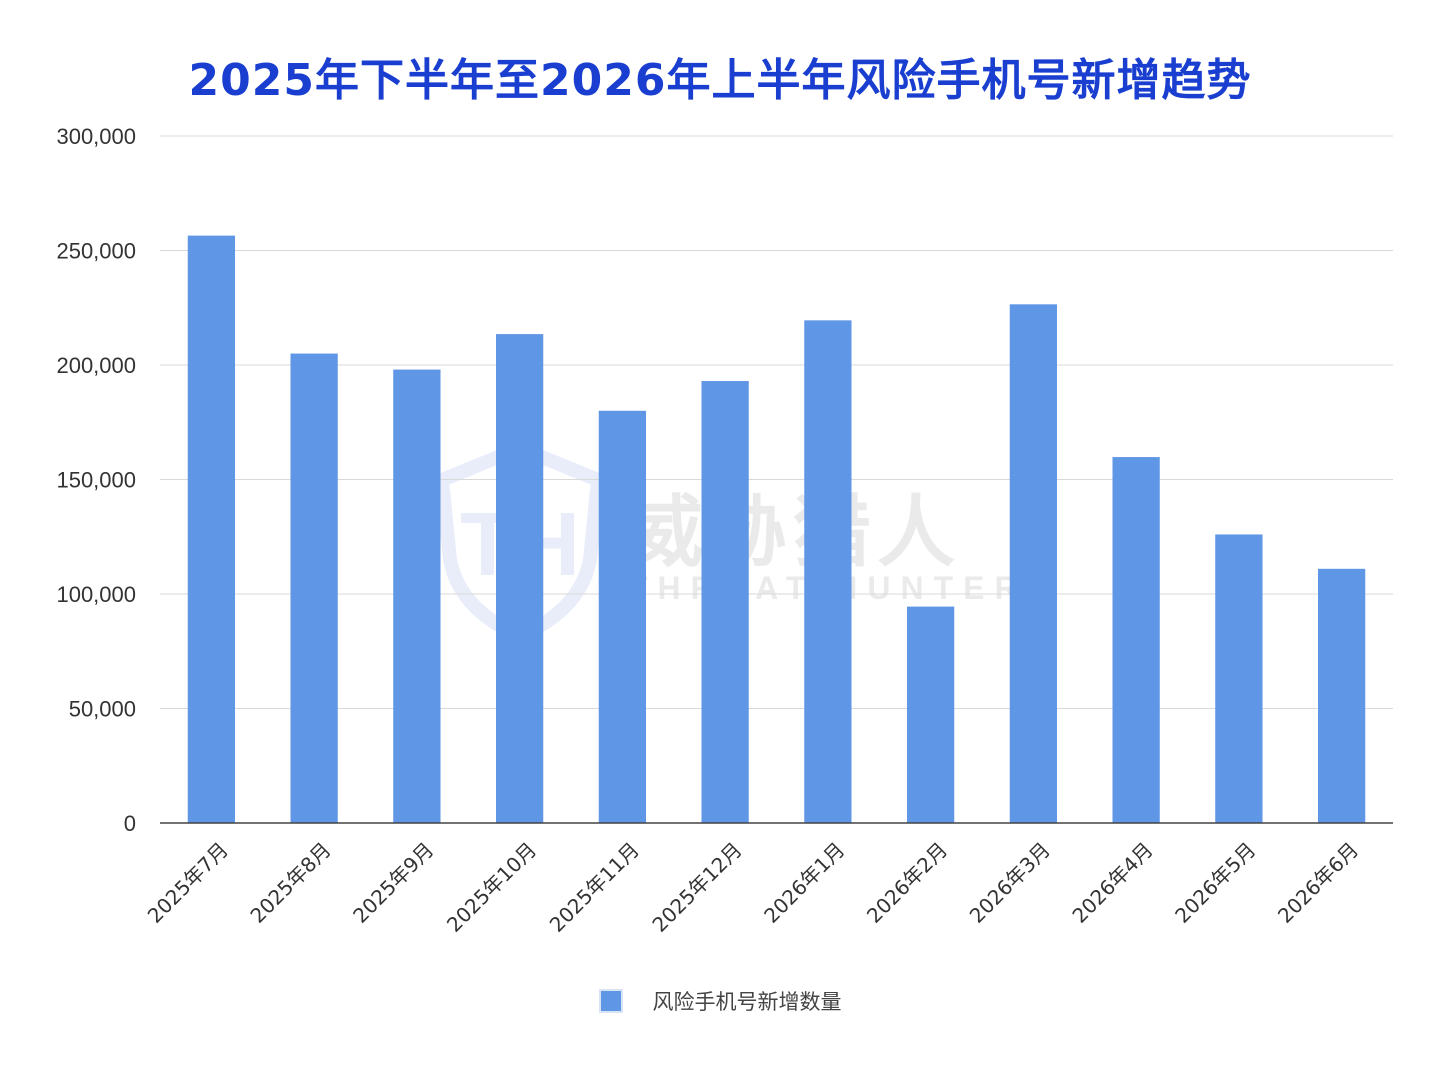 The width and height of the screenshot is (1440, 1086). I want to click on legend: 风险手机号新增数量, so click(720, 1001).